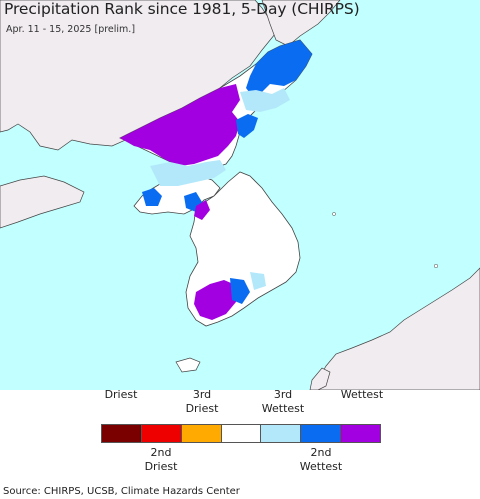  I want to click on russia-land, so click(301, 23).